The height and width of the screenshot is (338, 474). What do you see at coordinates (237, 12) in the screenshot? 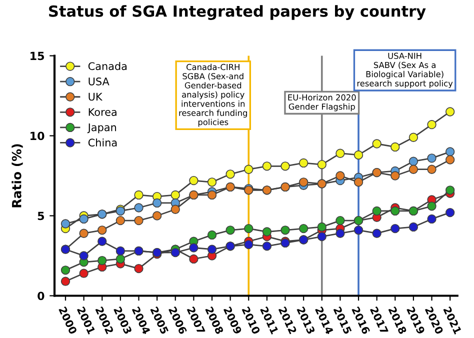
I see `chart-title: Status of SGA Integrated papers by country` at bounding box center [237, 12].